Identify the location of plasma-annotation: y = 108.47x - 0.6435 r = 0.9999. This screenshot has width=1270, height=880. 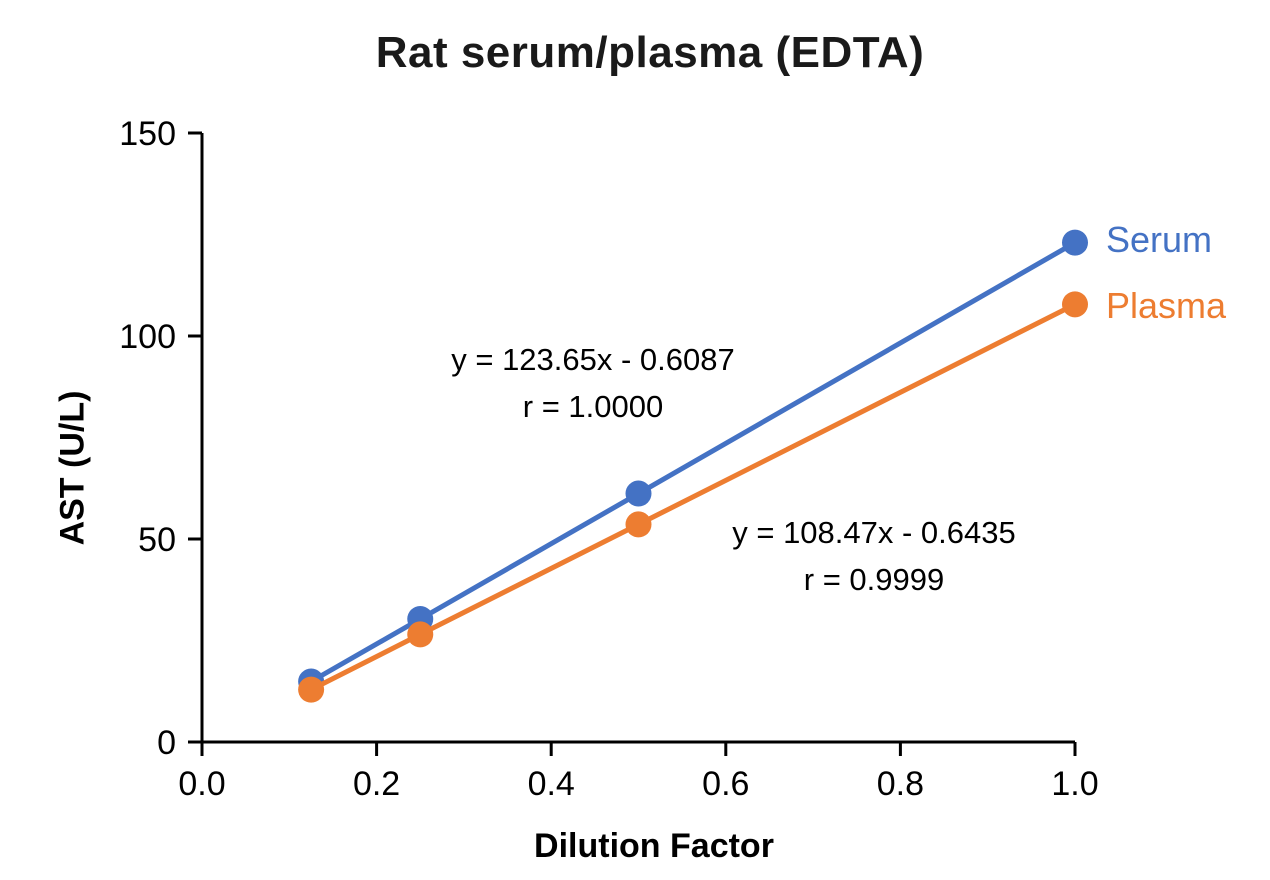
(874, 556).